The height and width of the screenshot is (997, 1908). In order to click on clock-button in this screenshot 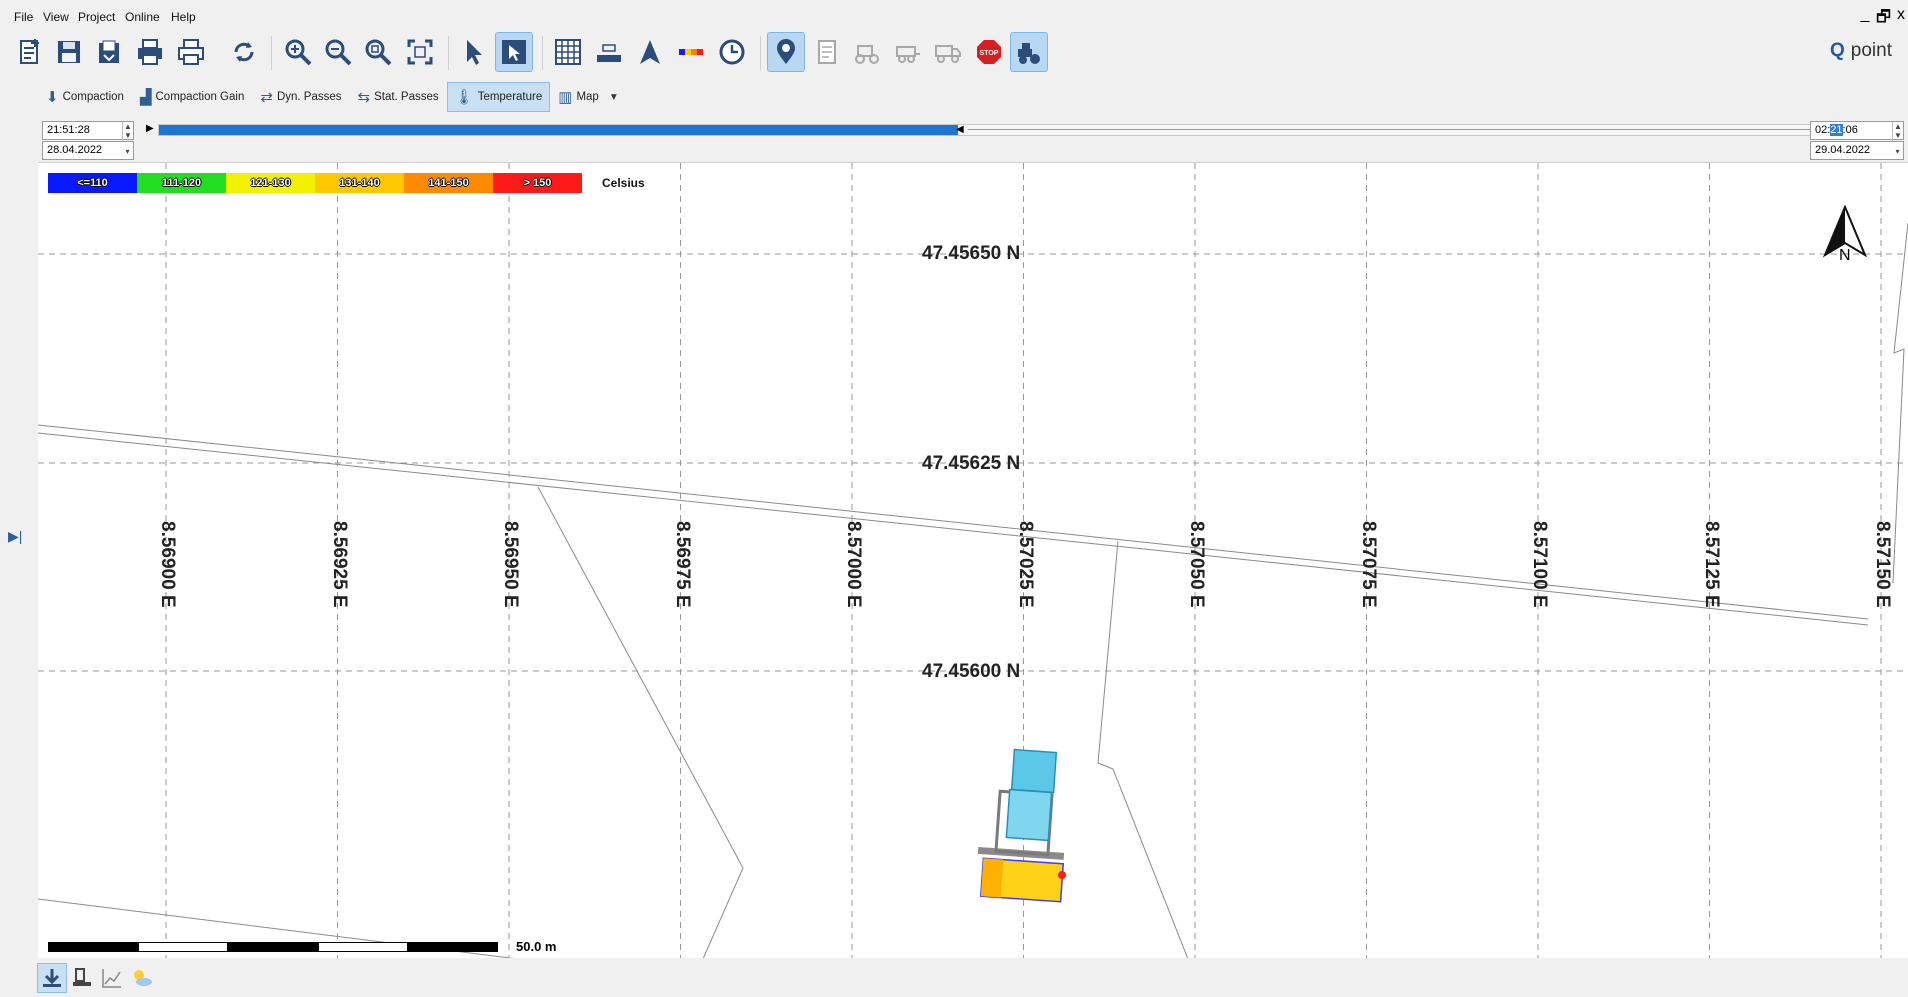, I will do `click(732, 52)`.